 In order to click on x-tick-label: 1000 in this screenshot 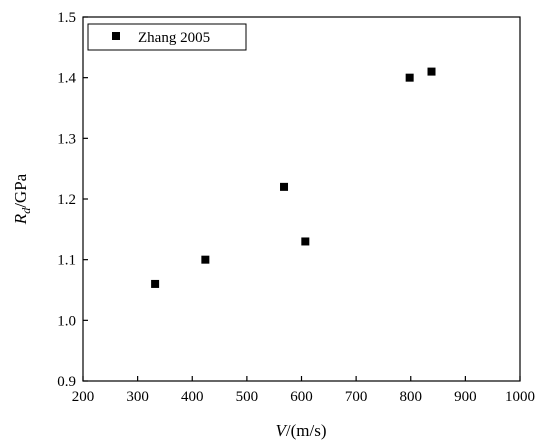, I will do `click(520, 397)`.